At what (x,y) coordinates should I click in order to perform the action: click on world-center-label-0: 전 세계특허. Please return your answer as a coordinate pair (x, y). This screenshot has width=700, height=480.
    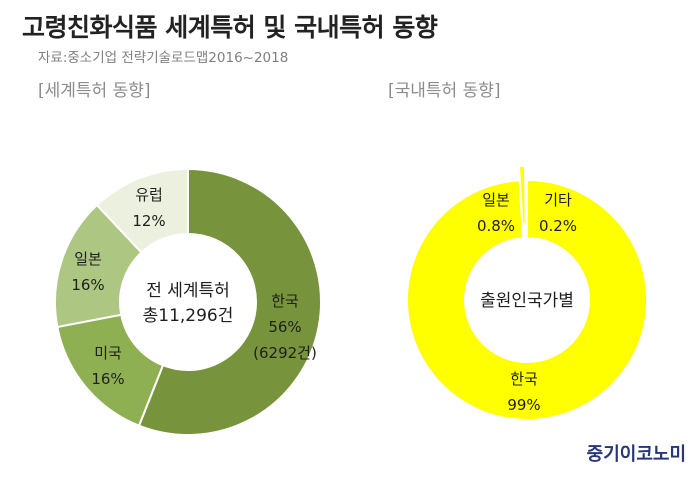
    Looking at the image, I should click on (188, 291).